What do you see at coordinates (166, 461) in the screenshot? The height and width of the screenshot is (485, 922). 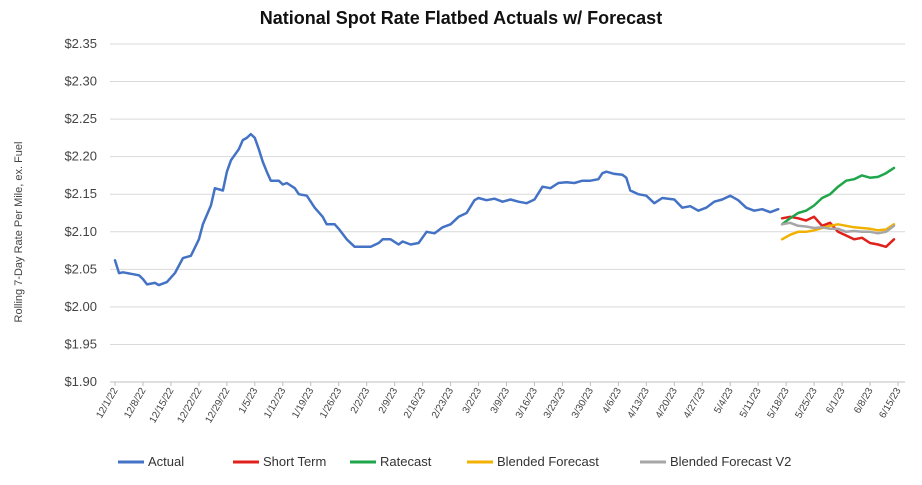 I see `legend-label: Actual` at bounding box center [166, 461].